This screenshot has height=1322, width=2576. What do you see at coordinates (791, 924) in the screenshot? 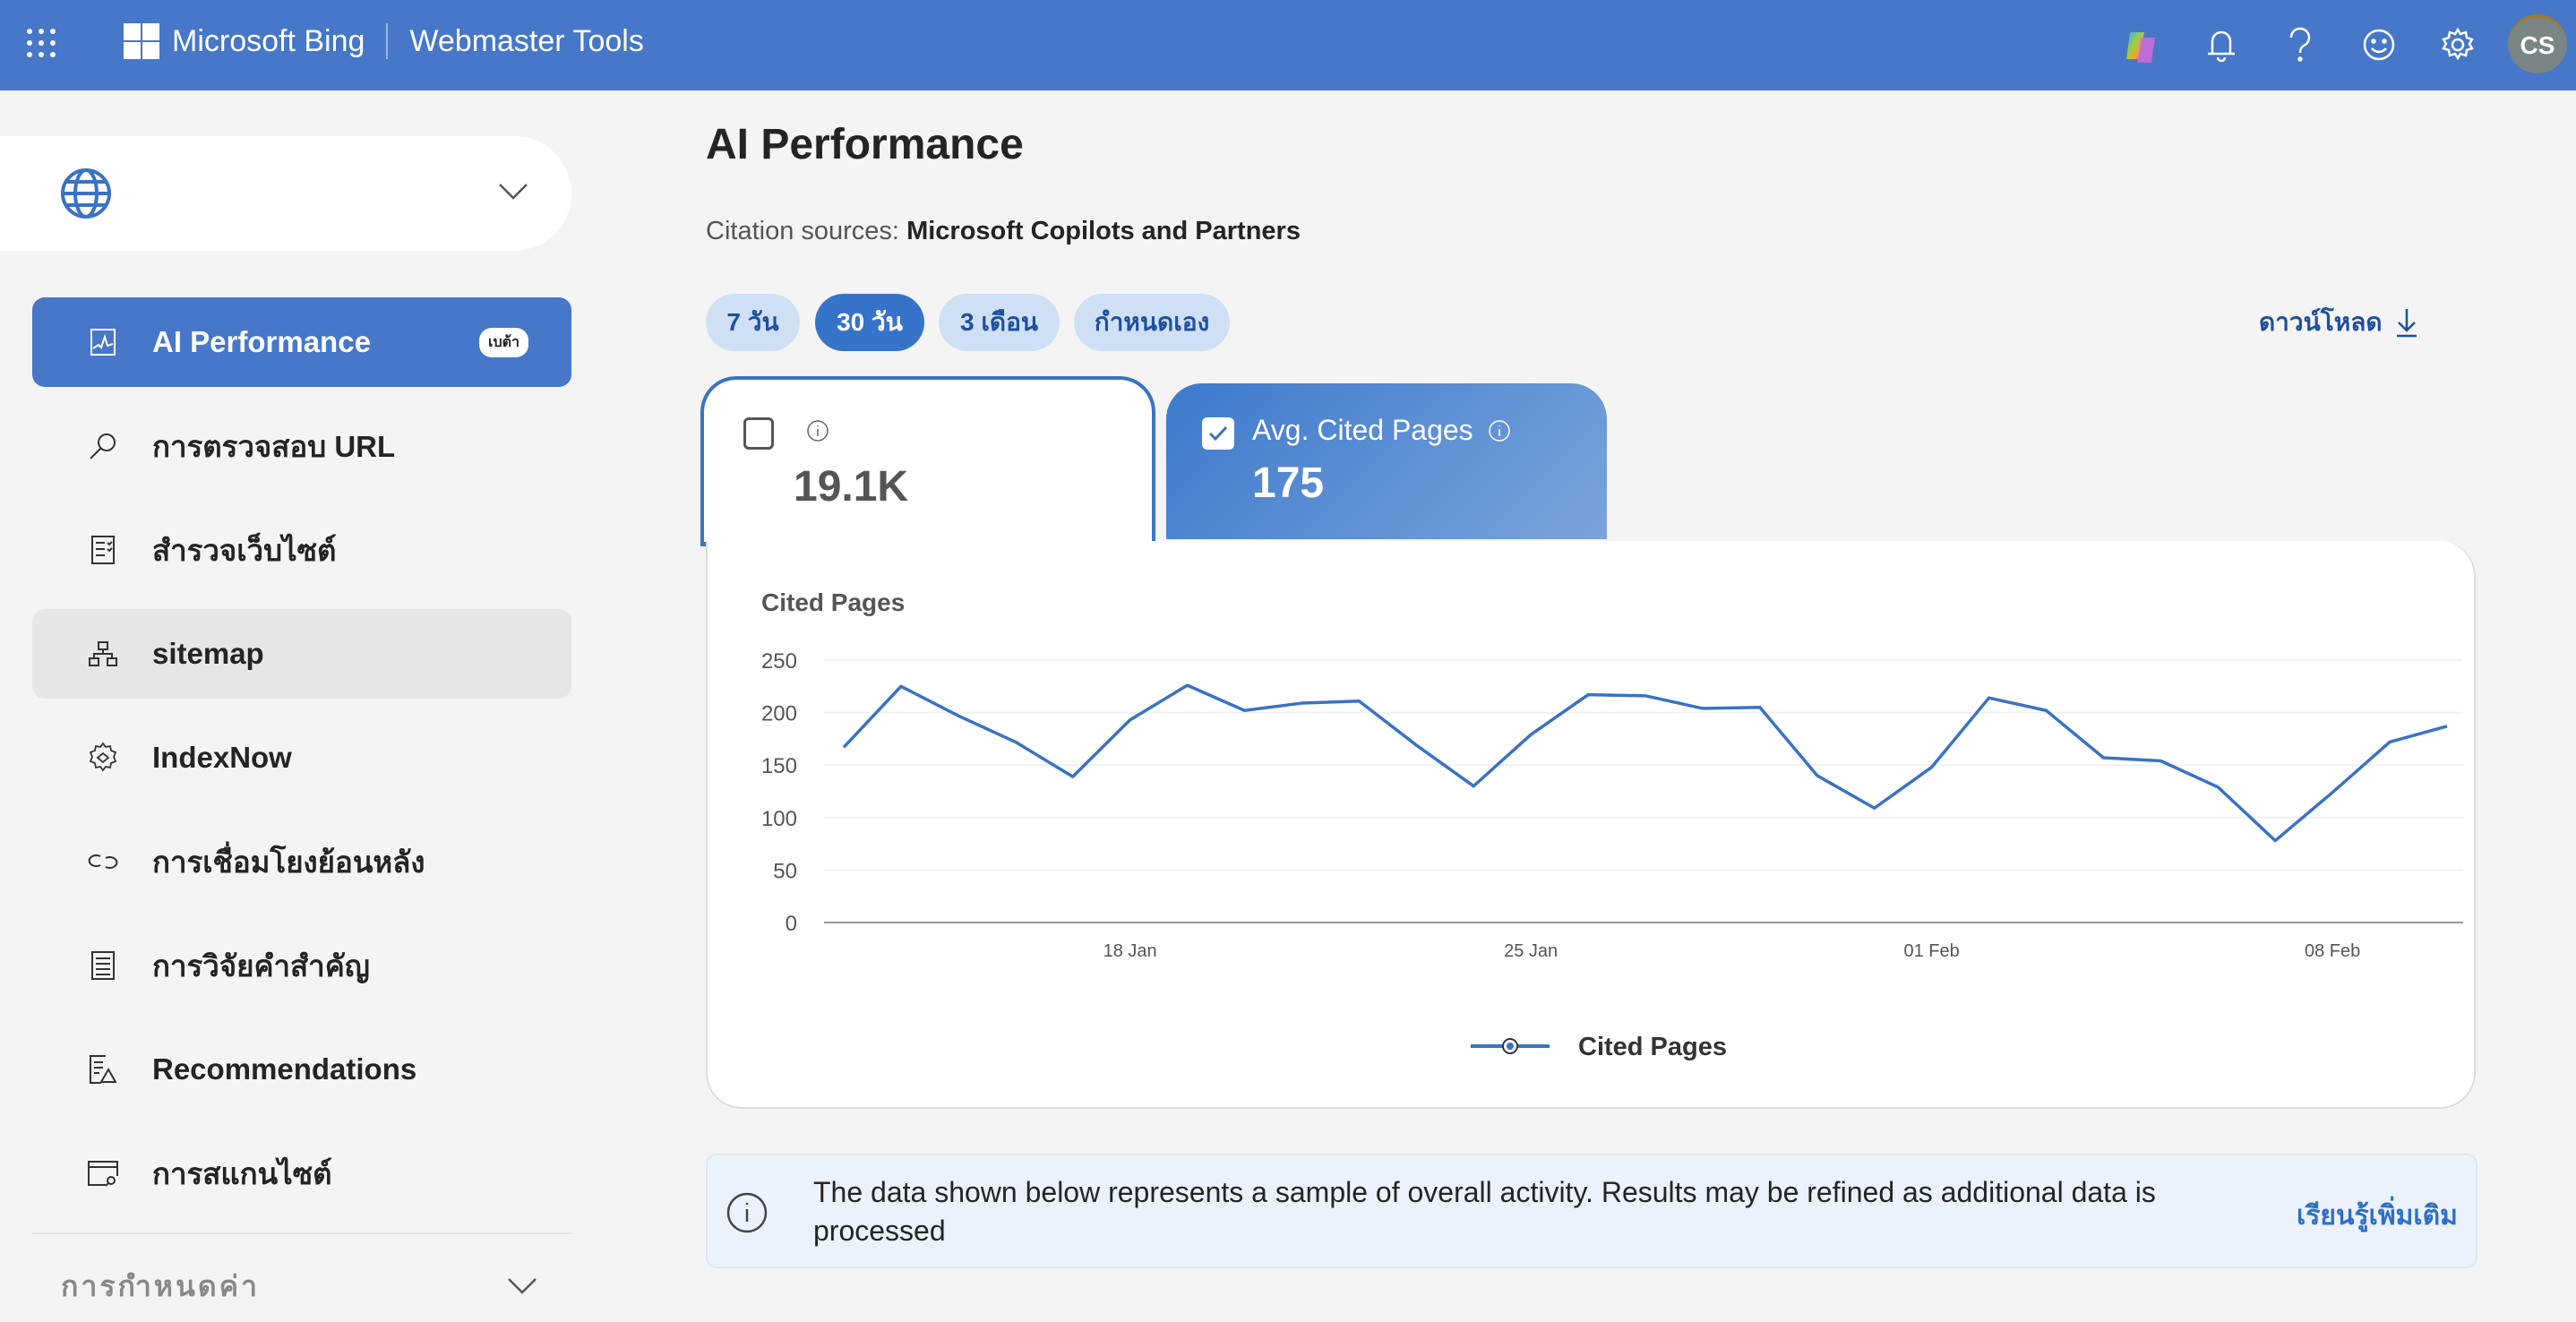
I see `y-tick-label: 0` at bounding box center [791, 924].